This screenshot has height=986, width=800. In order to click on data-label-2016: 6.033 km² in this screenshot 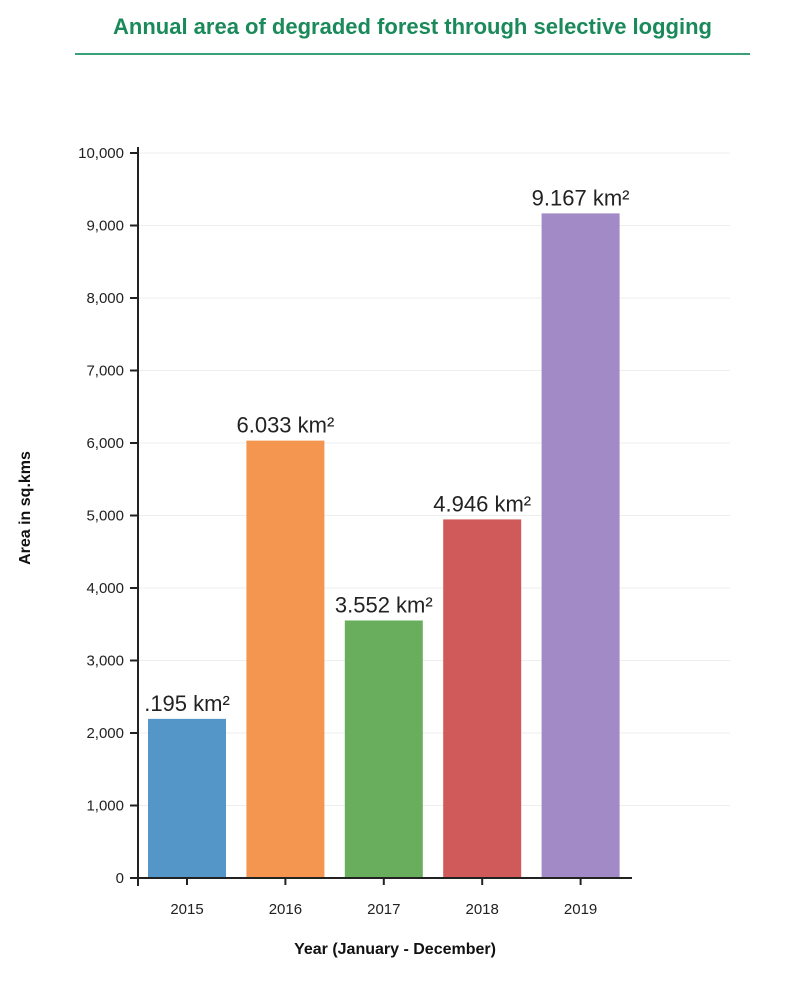, I will do `click(285, 425)`.